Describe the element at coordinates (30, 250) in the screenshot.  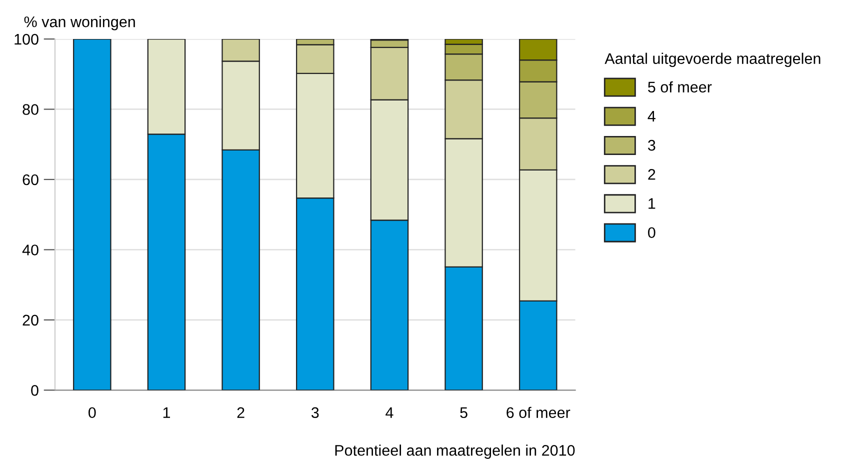
I see `y-tick-label: 40` at that location.